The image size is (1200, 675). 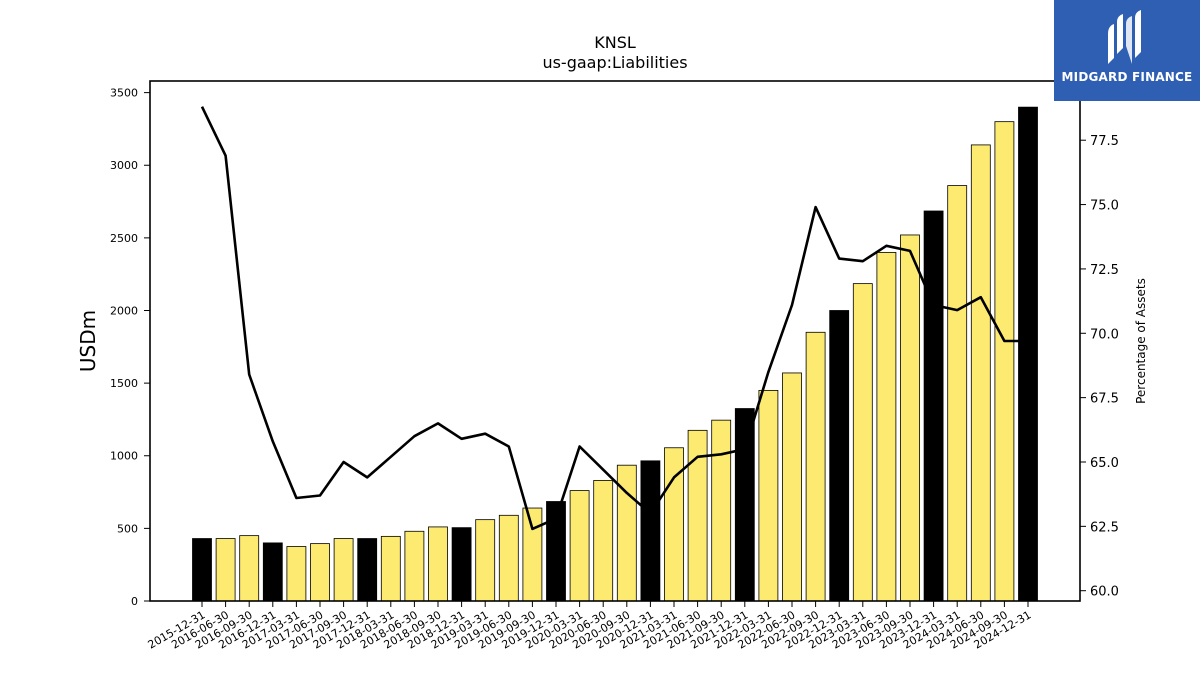 I want to click on y2-tick-label: 67.5, so click(x=1104, y=399).